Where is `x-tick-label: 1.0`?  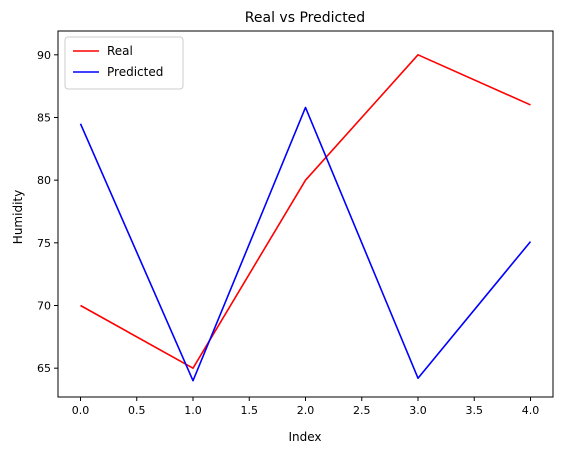
x-tick-label: 1.0 is located at coordinates (193, 410).